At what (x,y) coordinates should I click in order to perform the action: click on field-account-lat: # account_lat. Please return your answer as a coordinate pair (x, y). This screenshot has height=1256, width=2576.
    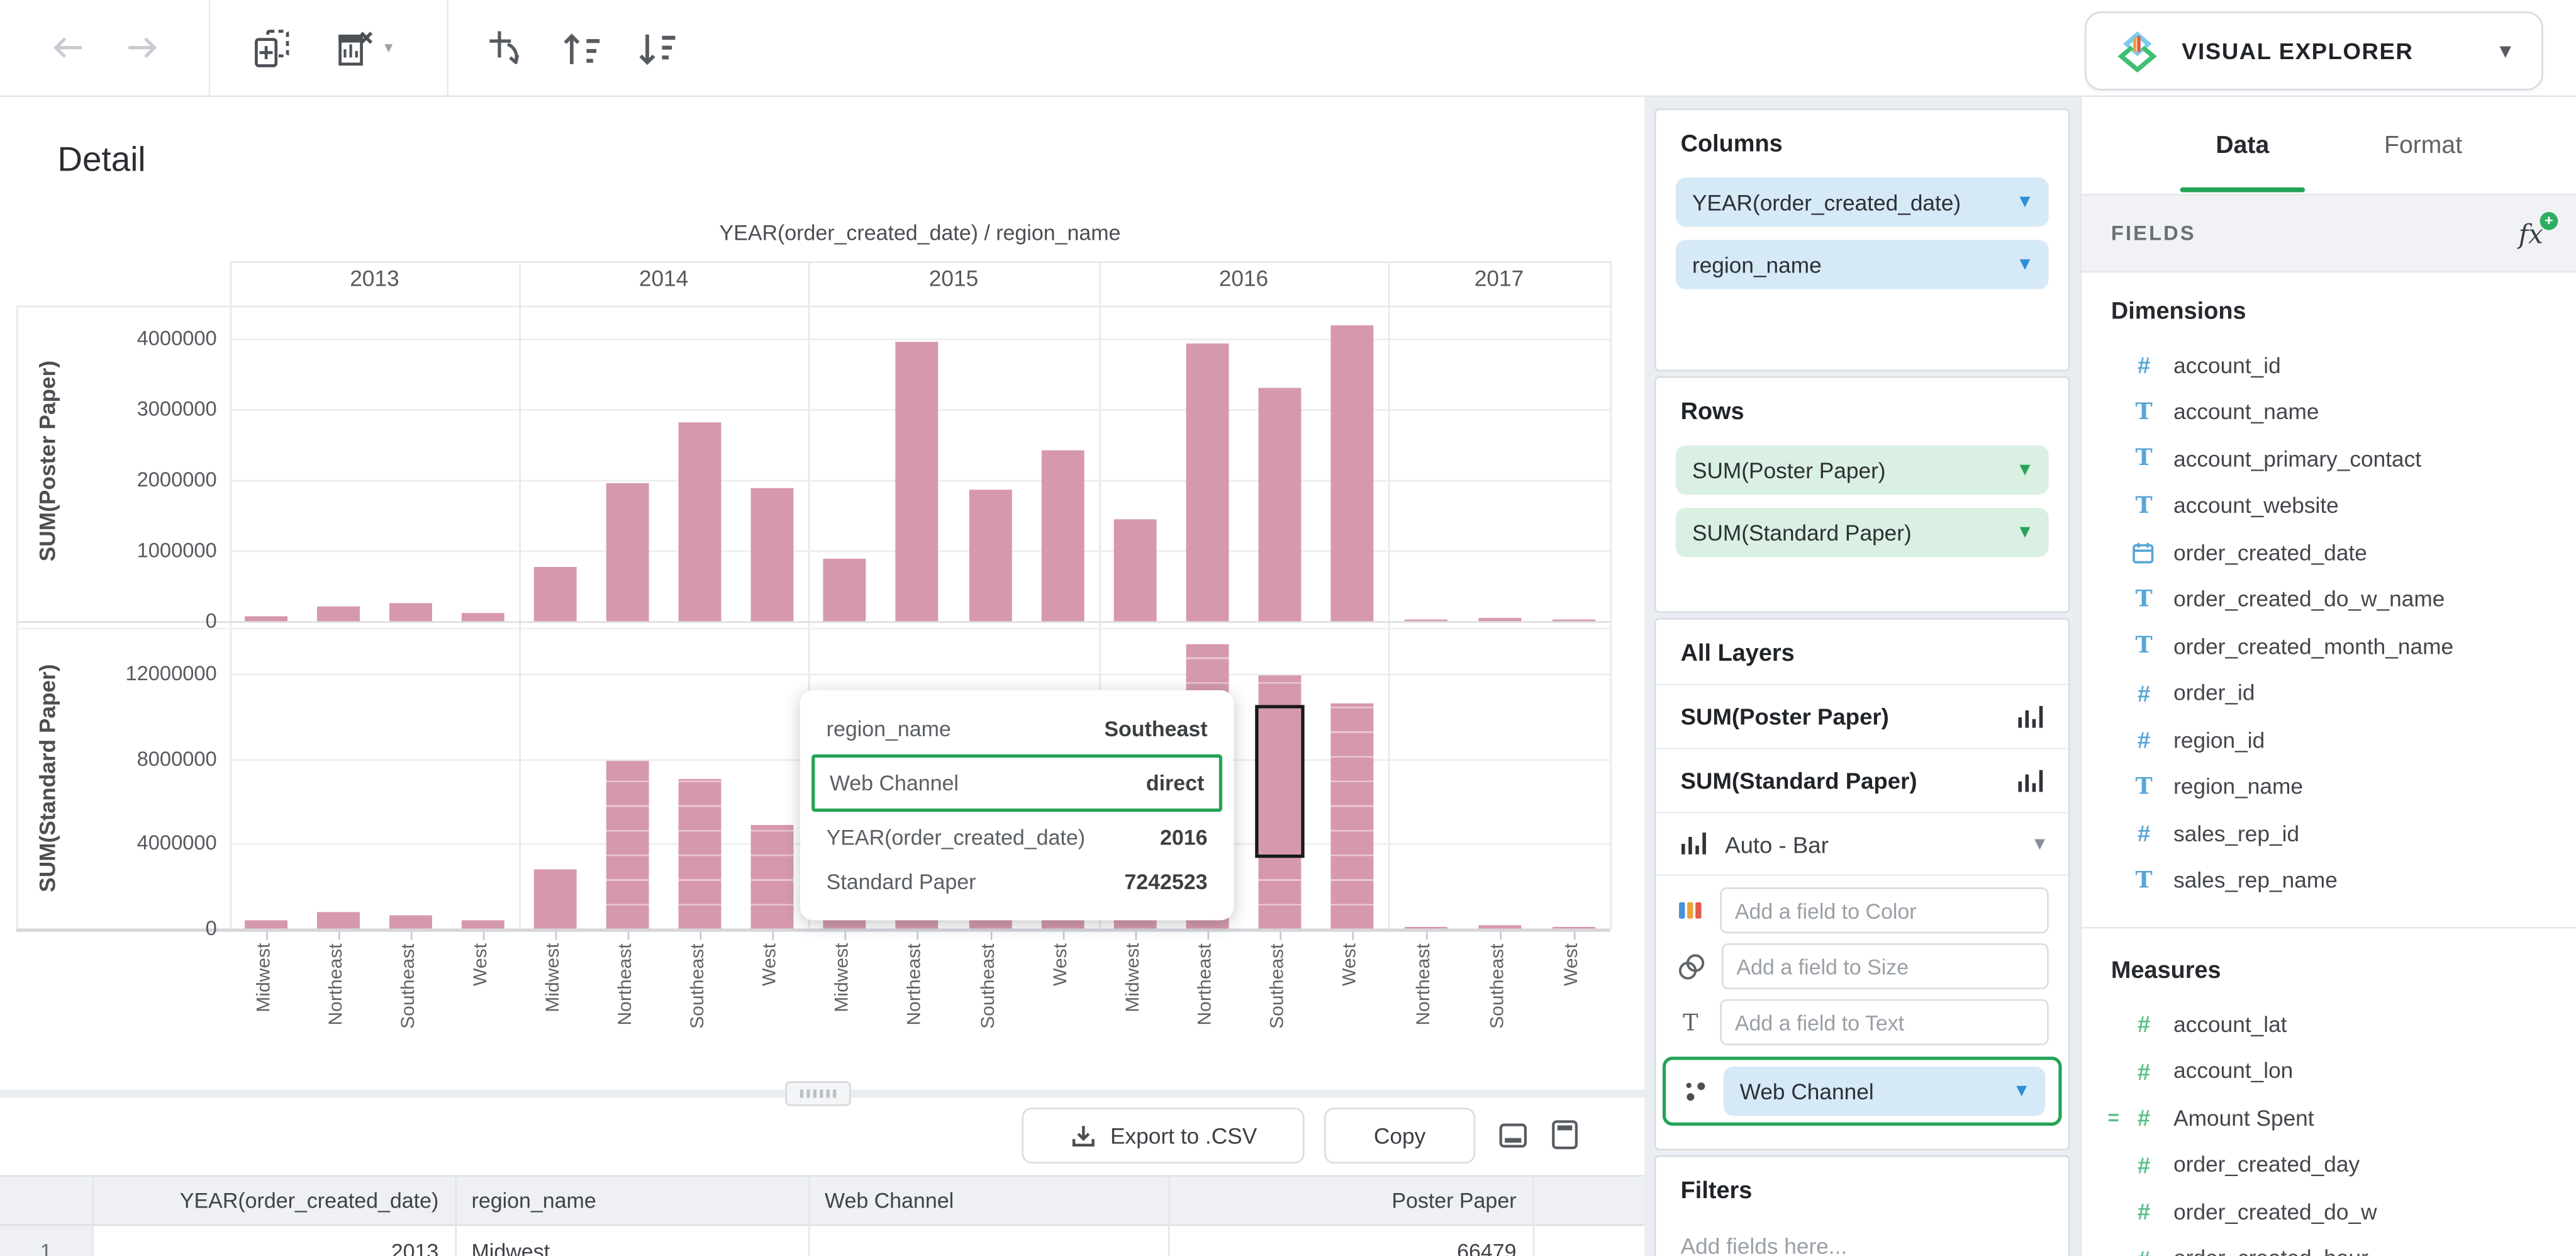
    Looking at the image, I should click on (2329, 1024).